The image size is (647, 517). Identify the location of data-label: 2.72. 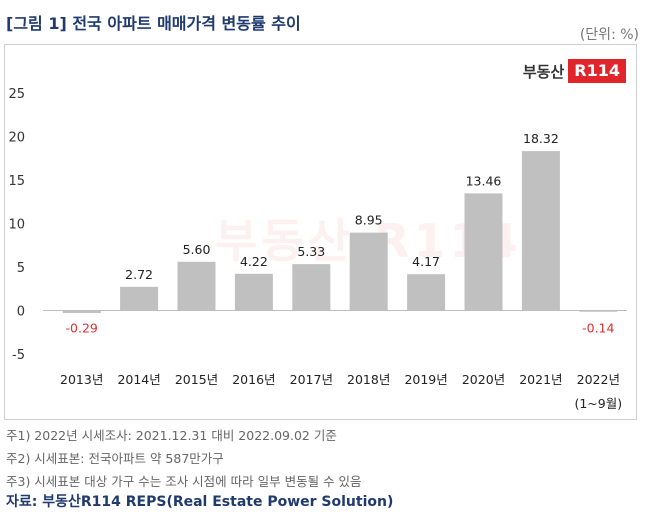
(139, 274).